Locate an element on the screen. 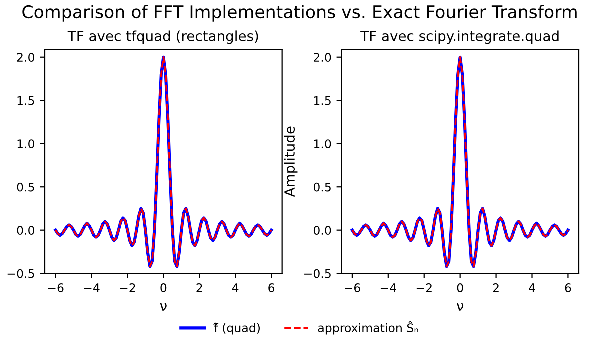 The height and width of the screenshot is (342, 600). chart-title: TF avec scipy.integrate.quad is located at coordinates (459, 37).